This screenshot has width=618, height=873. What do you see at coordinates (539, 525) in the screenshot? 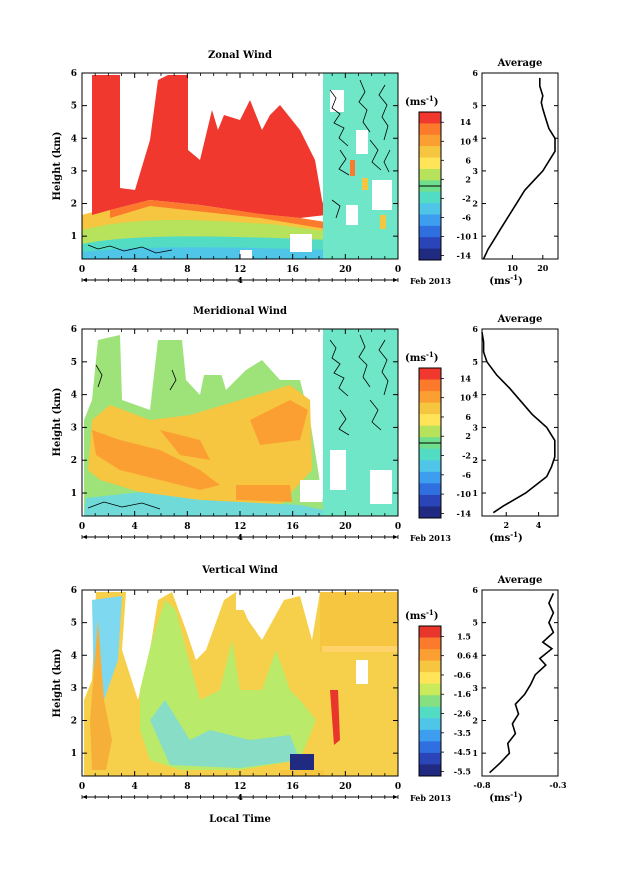
I see `profile-x-tick-label: 4` at bounding box center [539, 525].